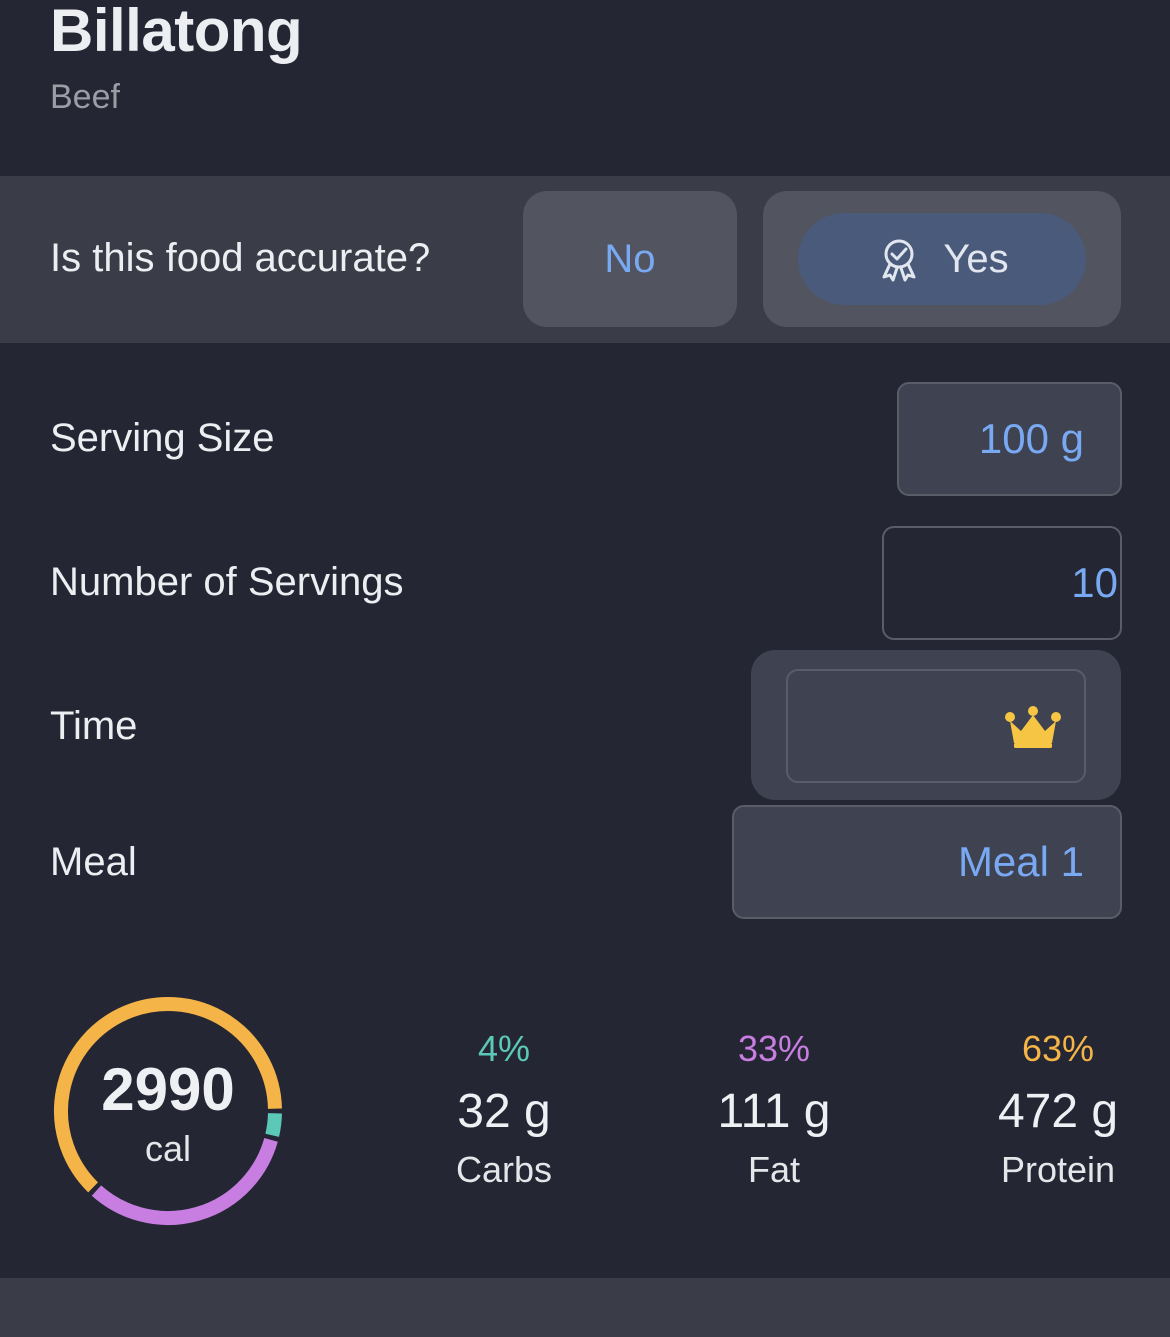  Describe the element at coordinates (504, 1169) in the screenshot. I see `carbs-label: Carbs` at that location.